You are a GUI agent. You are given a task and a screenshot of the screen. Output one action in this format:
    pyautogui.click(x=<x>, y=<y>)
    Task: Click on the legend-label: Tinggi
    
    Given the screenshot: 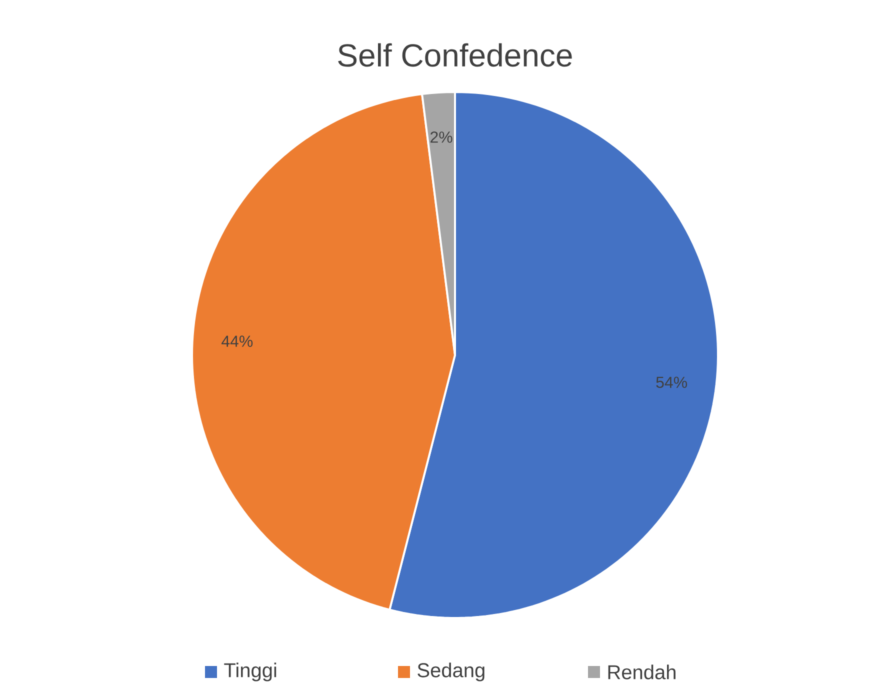 What is the action you would take?
    pyautogui.click(x=250, y=672)
    